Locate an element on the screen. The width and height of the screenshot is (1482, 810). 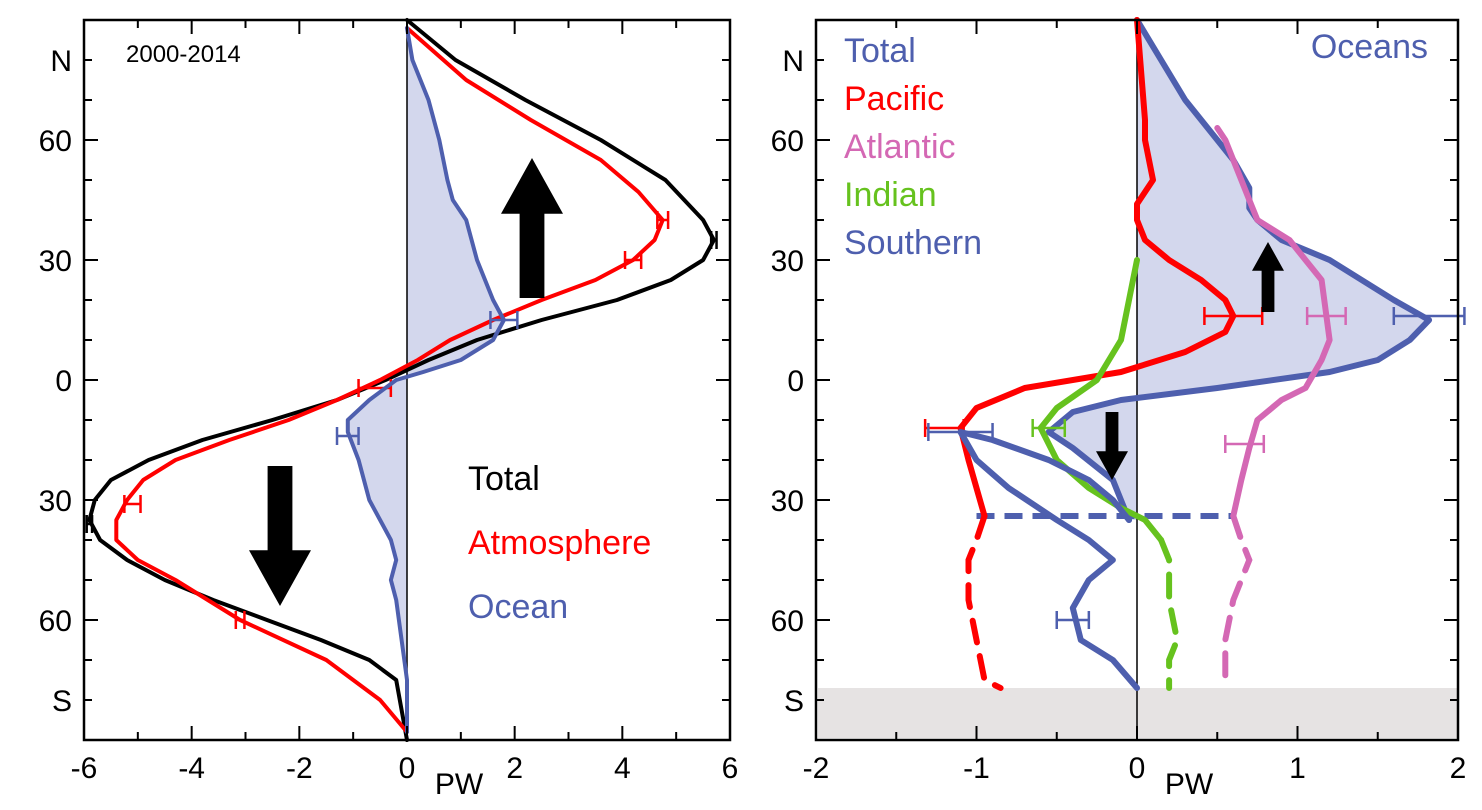
legend-entry-atlantic: Atlantic is located at coordinates (900, 147).